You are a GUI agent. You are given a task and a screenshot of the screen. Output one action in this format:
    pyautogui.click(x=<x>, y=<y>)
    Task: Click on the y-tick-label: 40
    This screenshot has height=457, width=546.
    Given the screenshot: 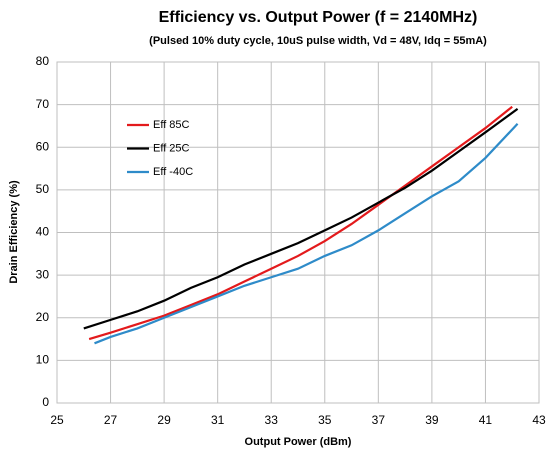 What is the action you would take?
    pyautogui.click(x=43, y=232)
    